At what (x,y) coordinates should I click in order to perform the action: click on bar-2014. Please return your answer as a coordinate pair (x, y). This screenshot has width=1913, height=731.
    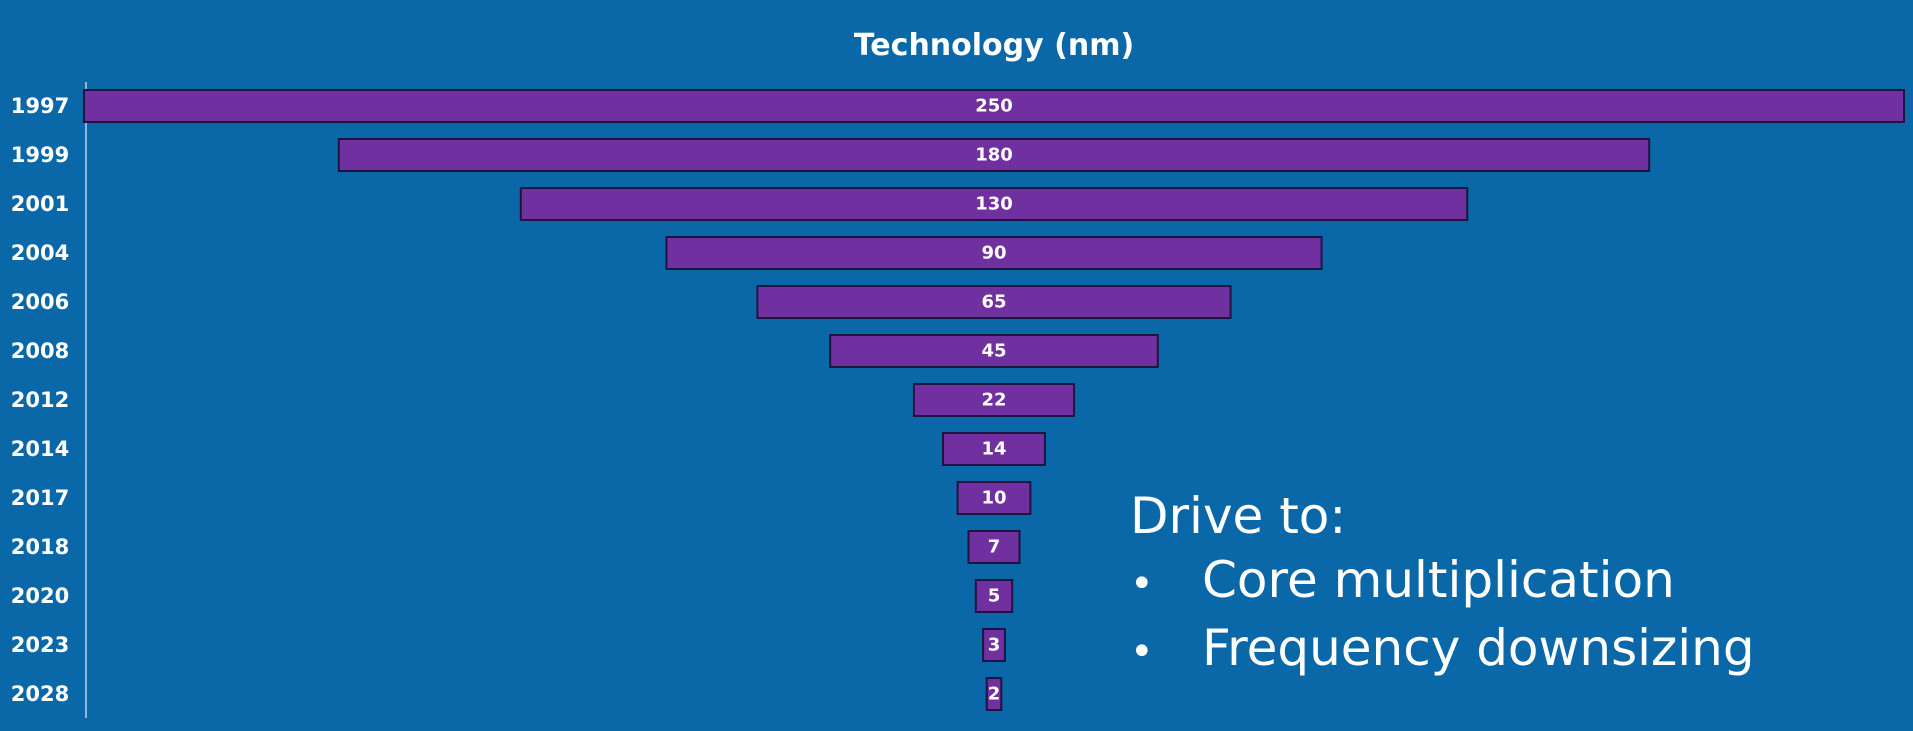
    Looking at the image, I should click on (994, 449).